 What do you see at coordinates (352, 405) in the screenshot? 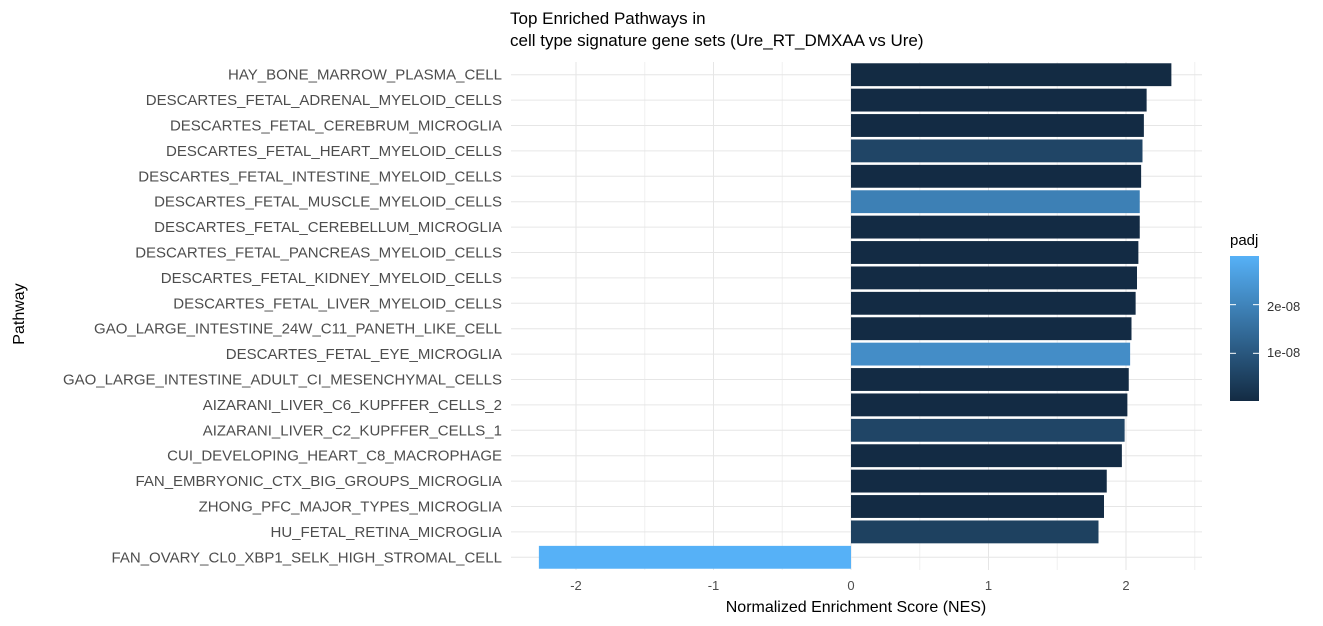
I see `pathway-label: AIZARANI_LIVER_C6_KUPFFER_CELLS_2` at bounding box center [352, 405].